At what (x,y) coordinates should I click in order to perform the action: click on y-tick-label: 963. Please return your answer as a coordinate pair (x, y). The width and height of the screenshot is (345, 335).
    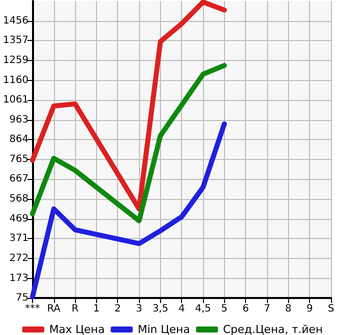
    Looking at the image, I should click on (18, 120).